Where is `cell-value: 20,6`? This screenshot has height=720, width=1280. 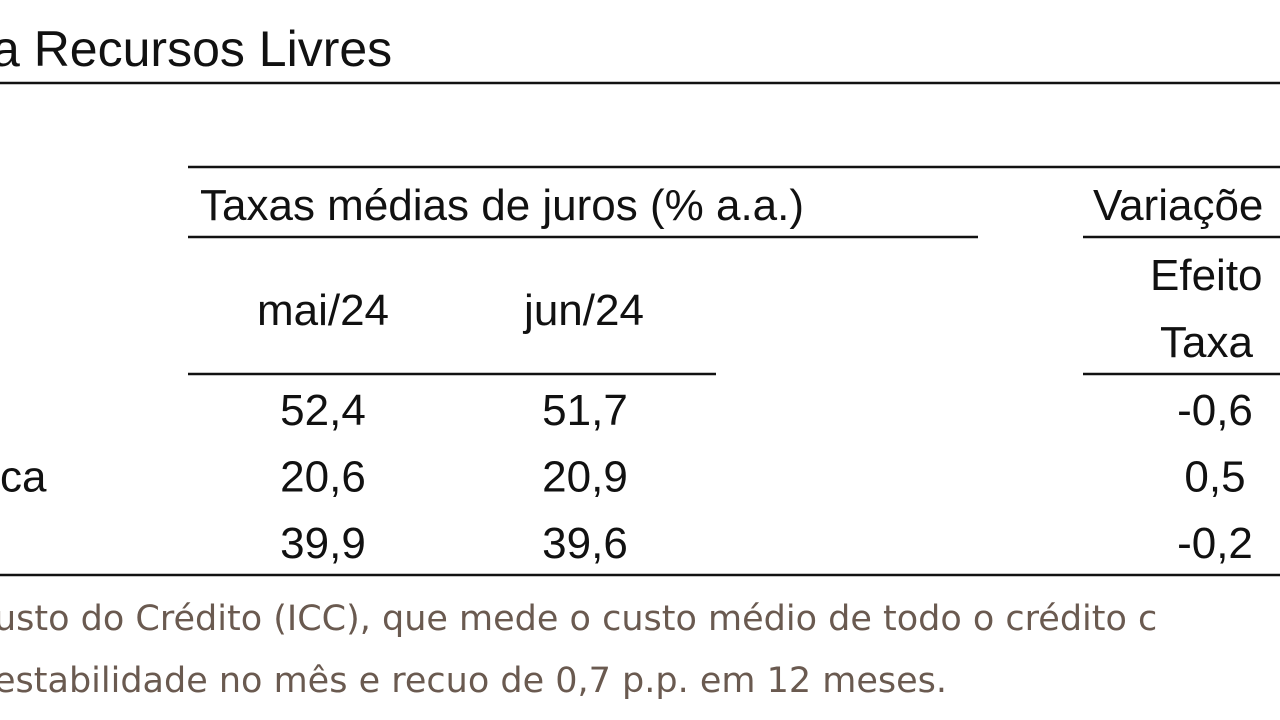
cell-value: 20,6 is located at coordinates (323, 477).